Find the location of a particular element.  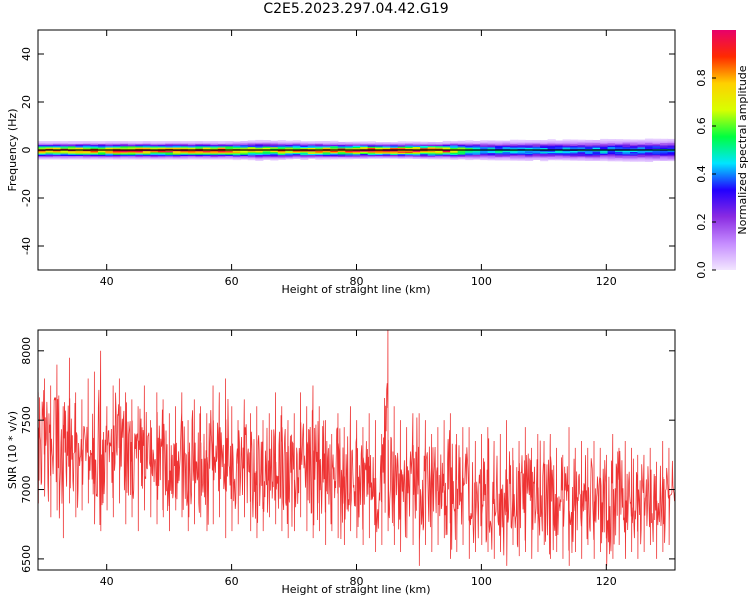

spectrogram-x-axis-label: Height of straight line (km) is located at coordinates (355, 289).